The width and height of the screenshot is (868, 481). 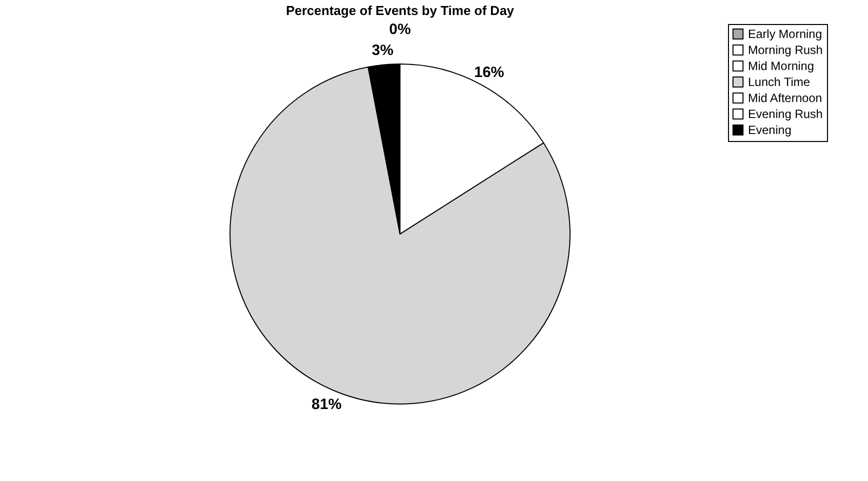 What do you see at coordinates (770, 130) in the screenshot?
I see `legend-label: Evening` at bounding box center [770, 130].